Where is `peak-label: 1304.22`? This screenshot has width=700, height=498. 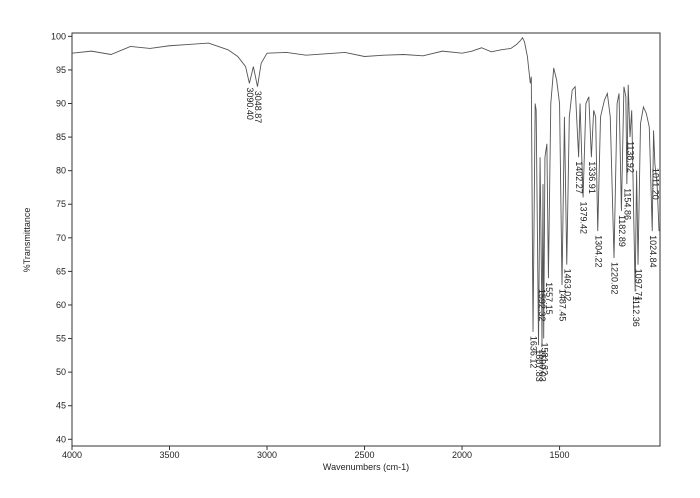 peak-label: 1304.22 is located at coordinates (598, 251).